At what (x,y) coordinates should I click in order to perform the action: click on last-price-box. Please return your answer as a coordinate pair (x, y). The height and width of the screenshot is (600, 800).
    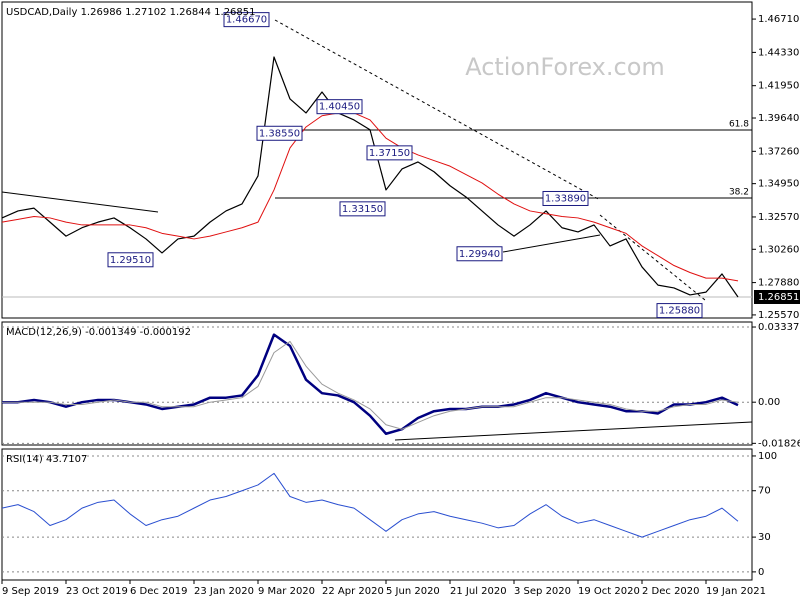
    Looking at the image, I should click on (777, 296).